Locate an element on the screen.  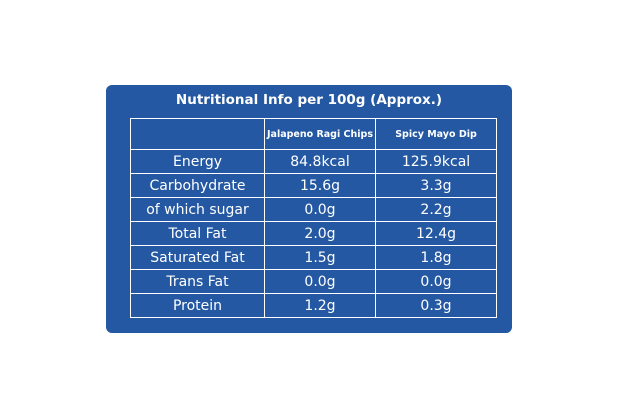
empty-cell is located at coordinates (197, 134).